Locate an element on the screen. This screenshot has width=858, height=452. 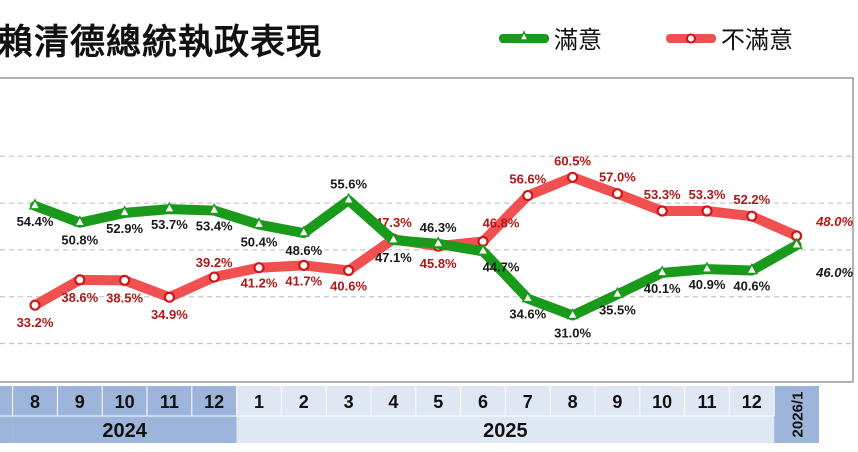
satisfied-data-label: 48.6% is located at coordinates (303, 250).